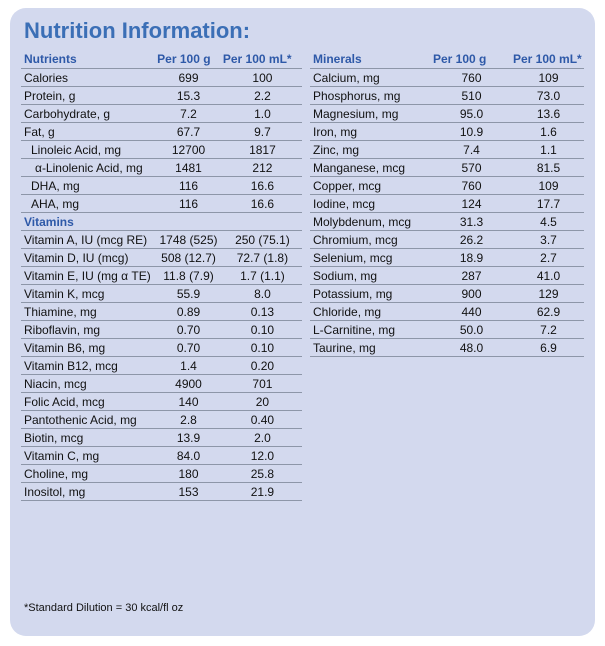 Image resolution: width=605 pixels, height=646 pixels. I want to click on table-row: Calcium, mg 760 109, so click(447, 77).